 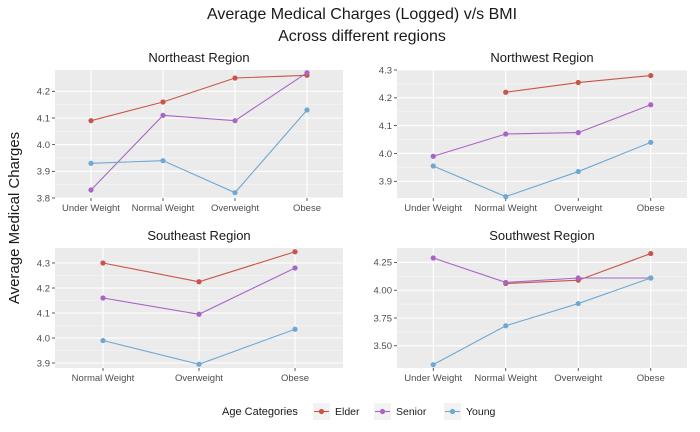 I want to click on chart-subtitle: Across different regions, so click(x=362, y=36).